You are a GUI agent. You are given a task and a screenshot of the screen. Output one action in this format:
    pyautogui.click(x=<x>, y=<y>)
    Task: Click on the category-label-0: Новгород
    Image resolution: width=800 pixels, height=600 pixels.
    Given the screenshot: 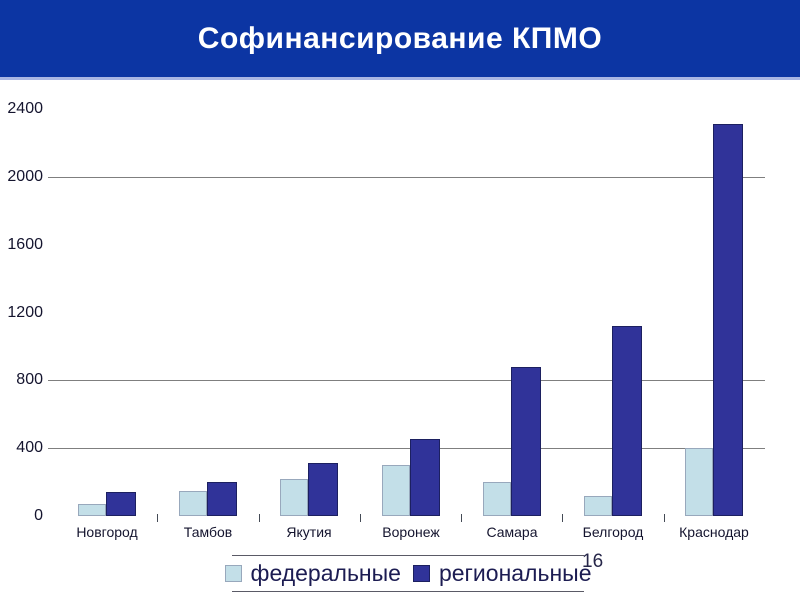 What is the action you would take?
    pyautogui.click(x=107, y=532)
    